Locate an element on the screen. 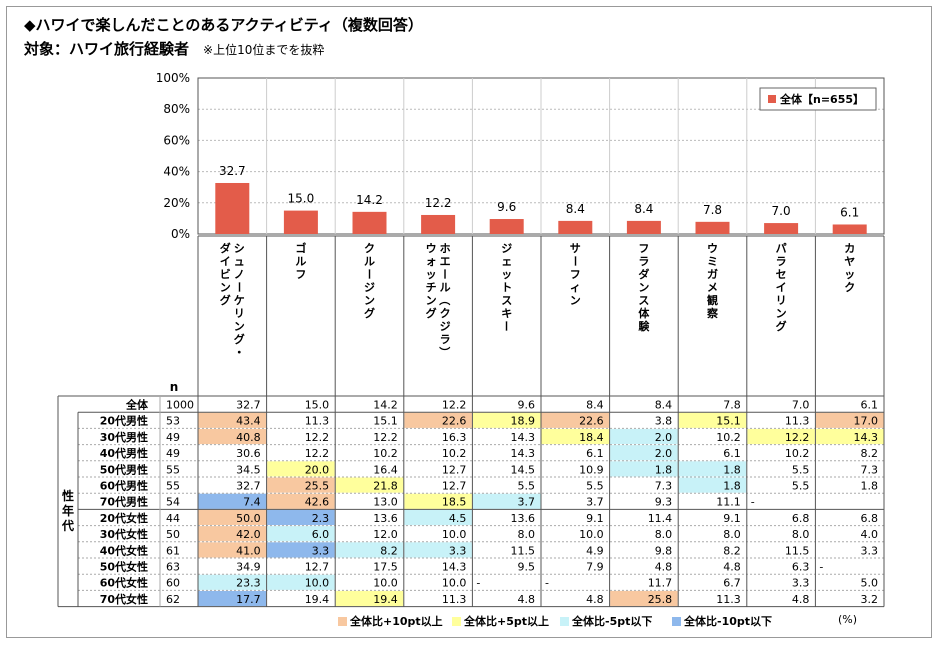  table-cell-value: 12.2 is located at coordinates (797, 437).